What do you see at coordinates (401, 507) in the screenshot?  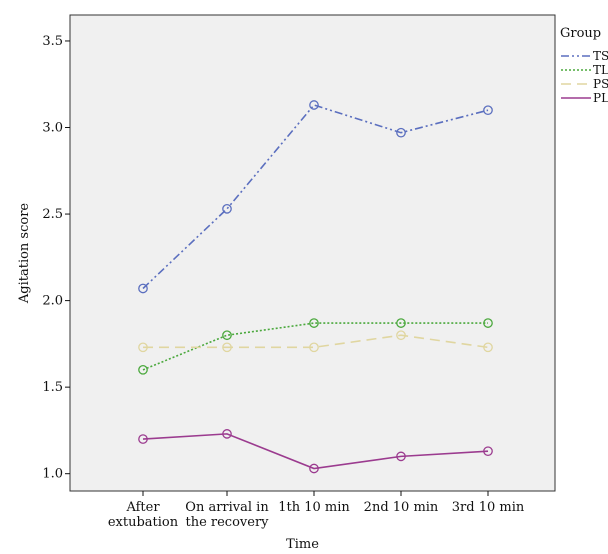 I see `x-tick-label: 2nd 10 min` at bounding box center [401, 507].